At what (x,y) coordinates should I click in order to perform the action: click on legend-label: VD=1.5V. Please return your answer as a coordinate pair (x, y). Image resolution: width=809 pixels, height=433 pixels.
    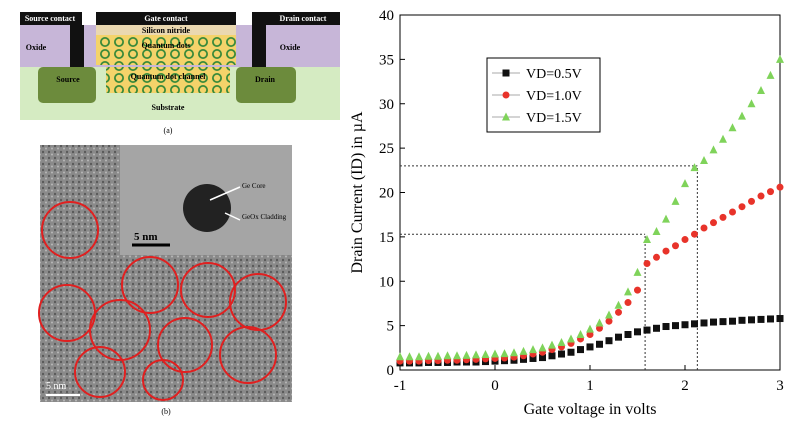
    Looking at the image, I should click on (554, 118).